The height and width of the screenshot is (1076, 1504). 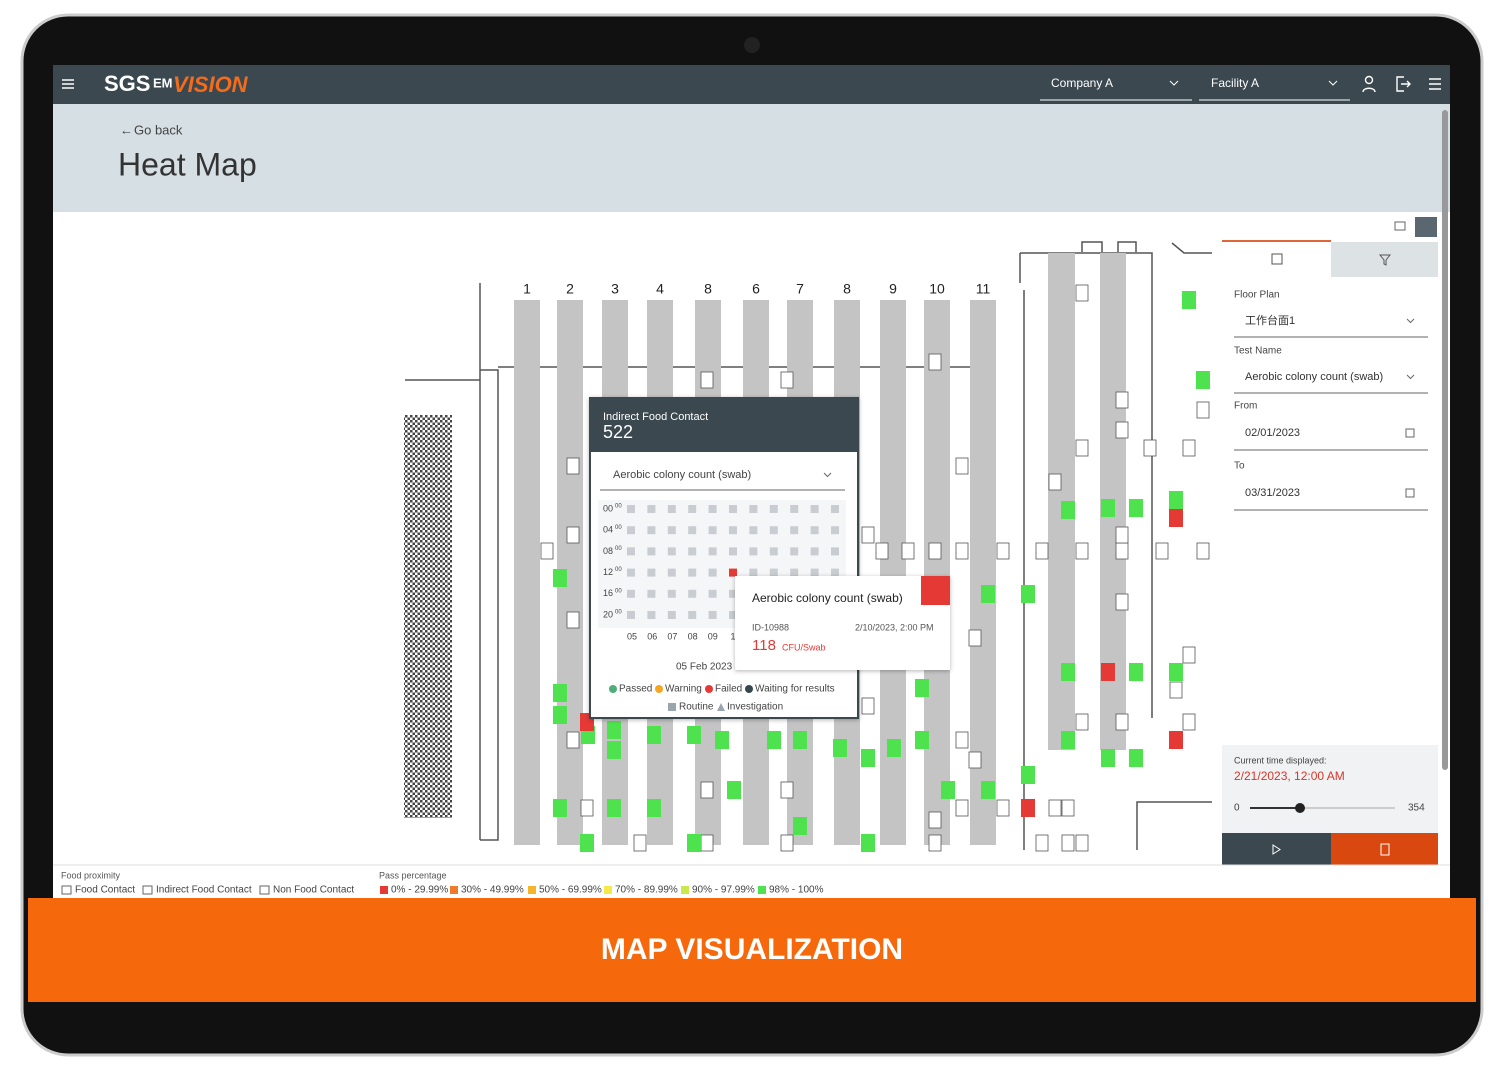 I want to click on company-select: Company A, so click(x=1082, y=83).